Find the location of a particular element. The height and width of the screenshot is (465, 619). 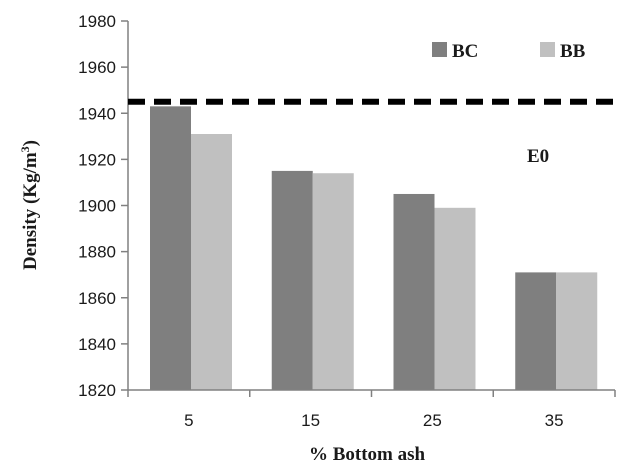

y-axis-title: Density (Kg/m3) is located at coordinates (29, 205).